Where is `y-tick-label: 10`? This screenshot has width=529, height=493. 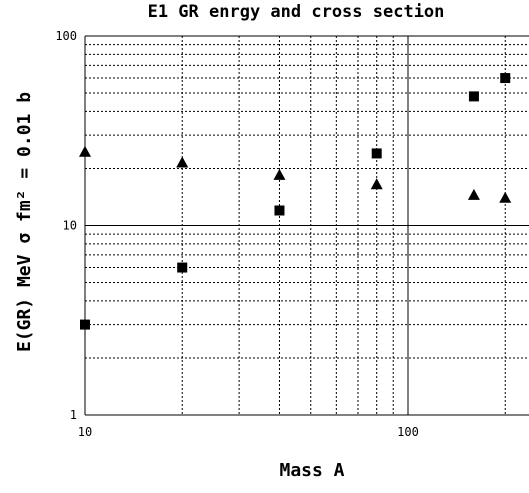 y-tick-label: 10 is located at coordinates (70, 226).